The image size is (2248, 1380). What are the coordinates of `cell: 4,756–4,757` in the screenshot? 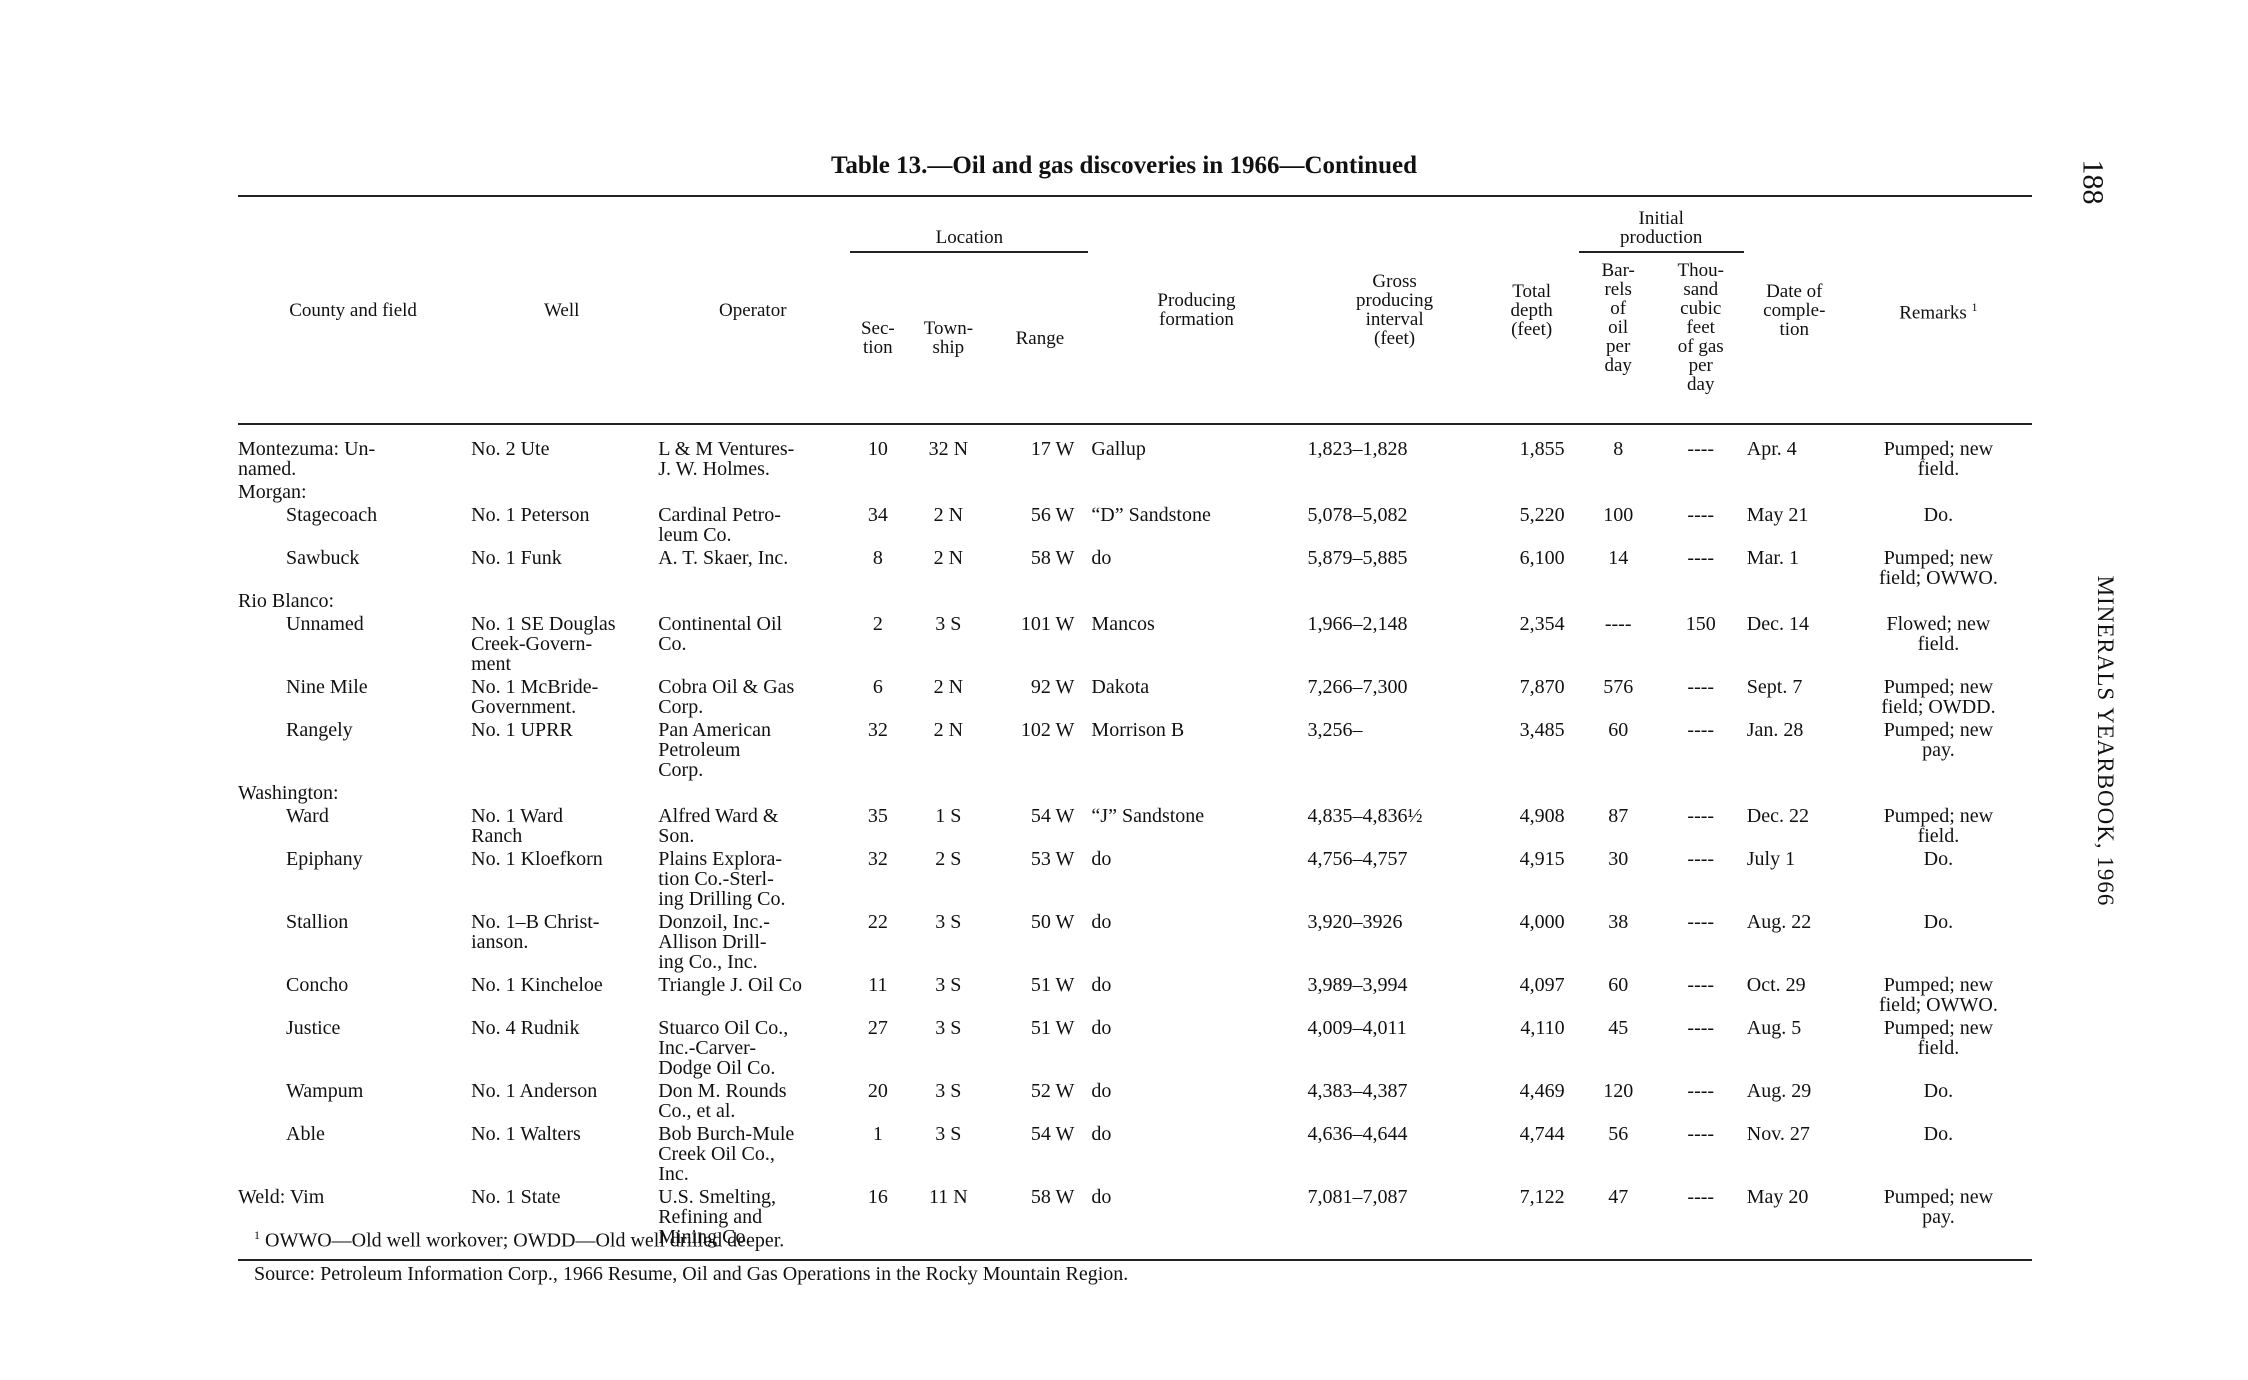 It's located at (1357, 859).